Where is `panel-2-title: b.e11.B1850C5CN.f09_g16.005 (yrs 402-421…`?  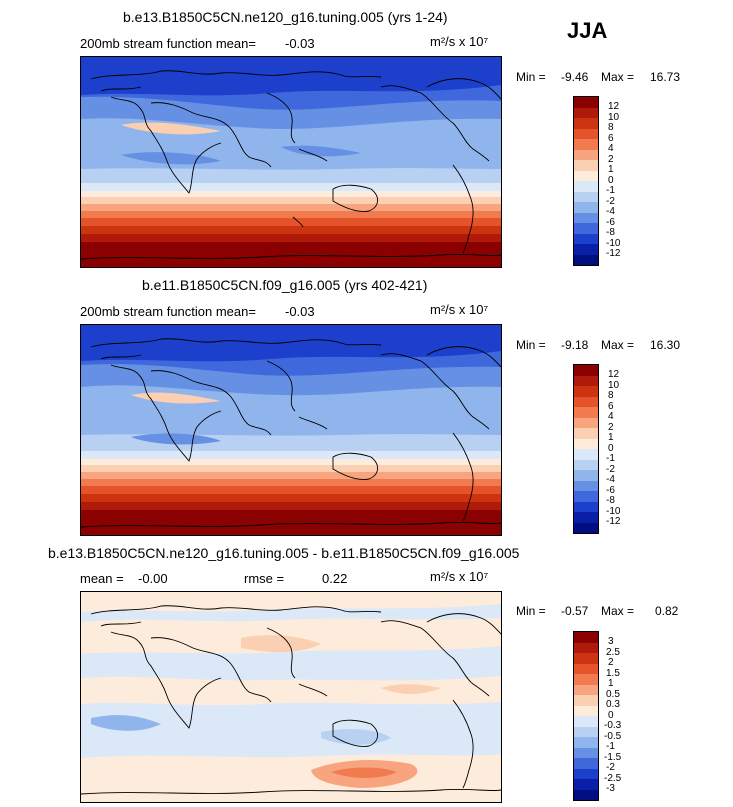
panel-2-title: b.e11.B1850C5CN.f09_g16.005 (yrs 402-421… is located at coordinates (285, 285).